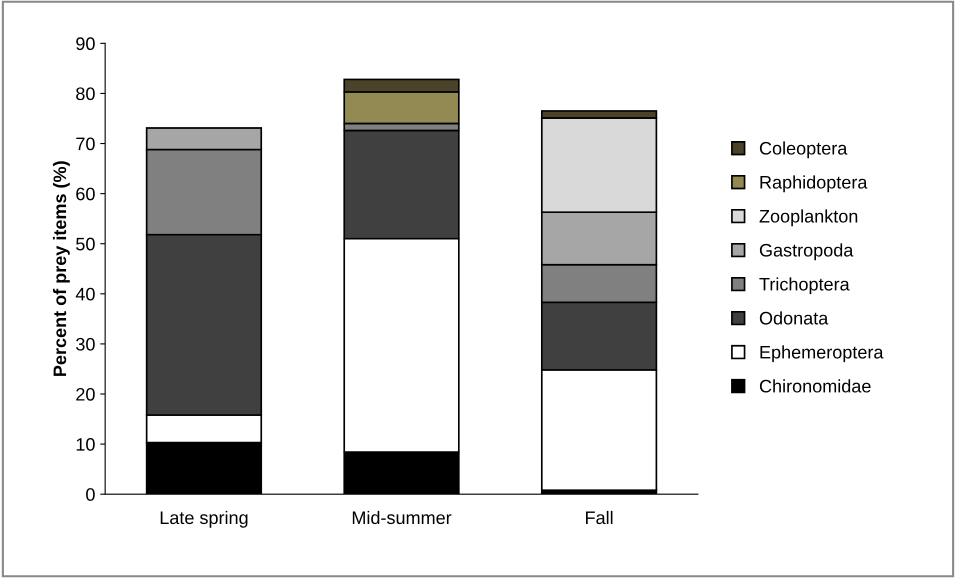  I want to click on legend-label: Odonata, so click(794, 318).